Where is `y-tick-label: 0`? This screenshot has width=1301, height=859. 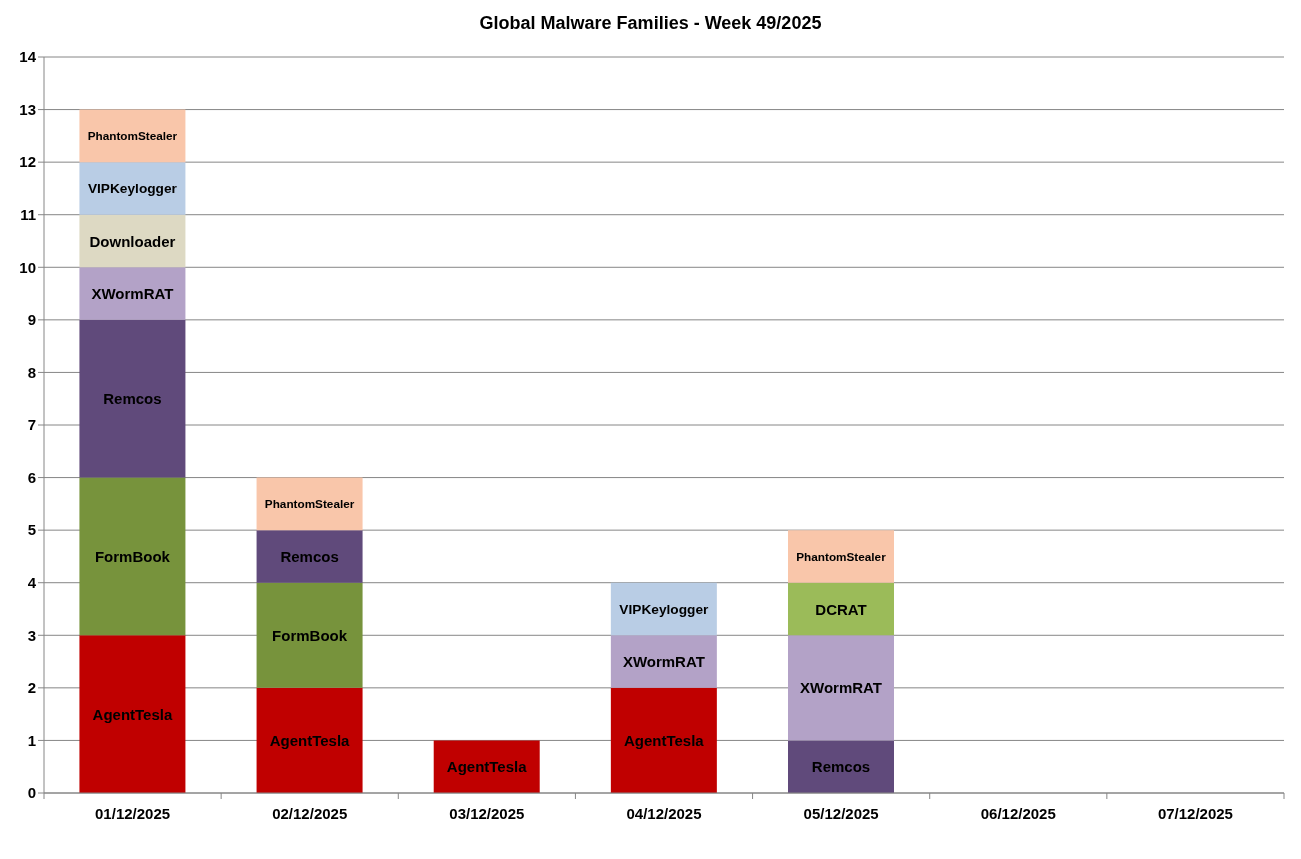 y-tick-label: 0 is located at coordinates (31, 793).